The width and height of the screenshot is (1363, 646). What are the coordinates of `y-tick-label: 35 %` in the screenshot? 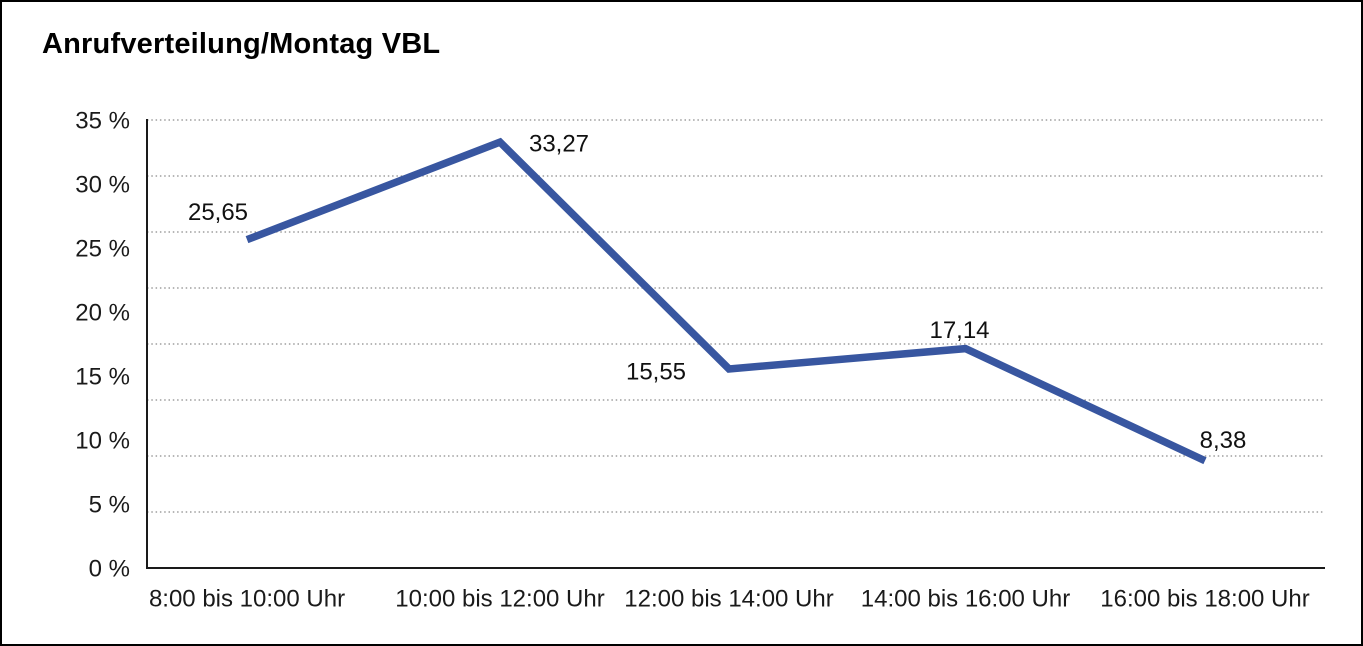 It's located at (102, 121).